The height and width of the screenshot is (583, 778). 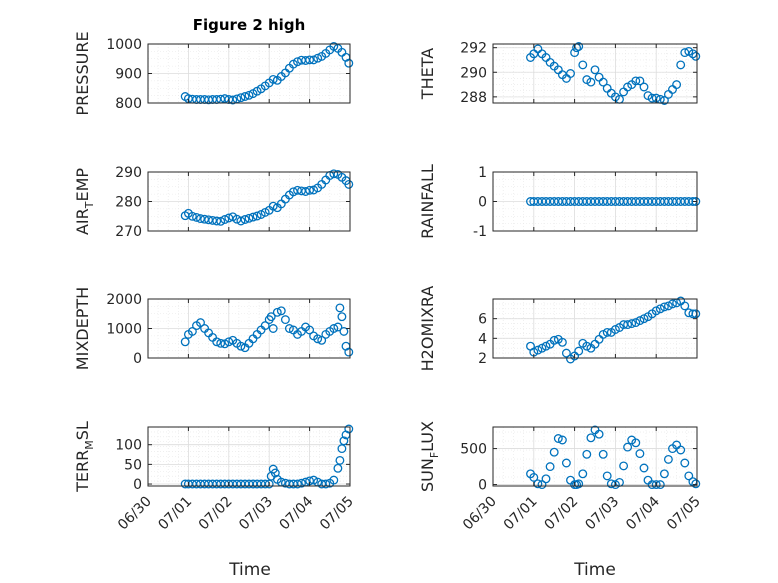 I want to click on subplot-air-temp: 270 280 290 AIRTEMP, so click(x=213, y=202).